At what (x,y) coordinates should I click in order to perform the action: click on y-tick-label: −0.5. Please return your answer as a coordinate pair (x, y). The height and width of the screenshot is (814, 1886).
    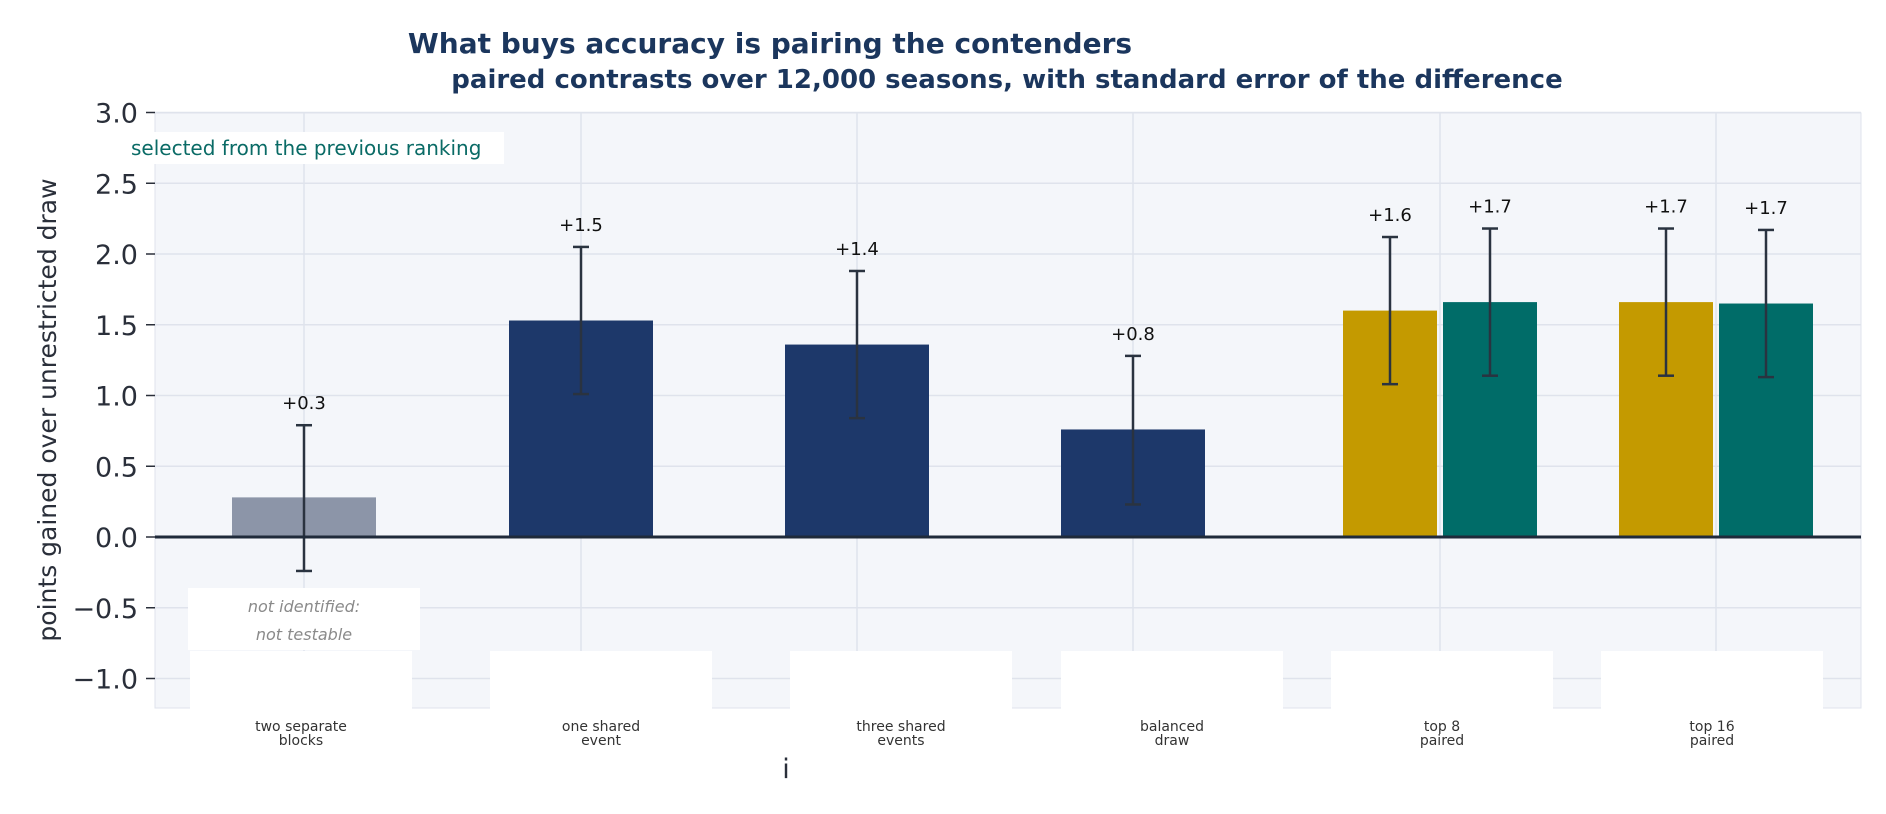
    Looking at the image, I should click on (105, 609).